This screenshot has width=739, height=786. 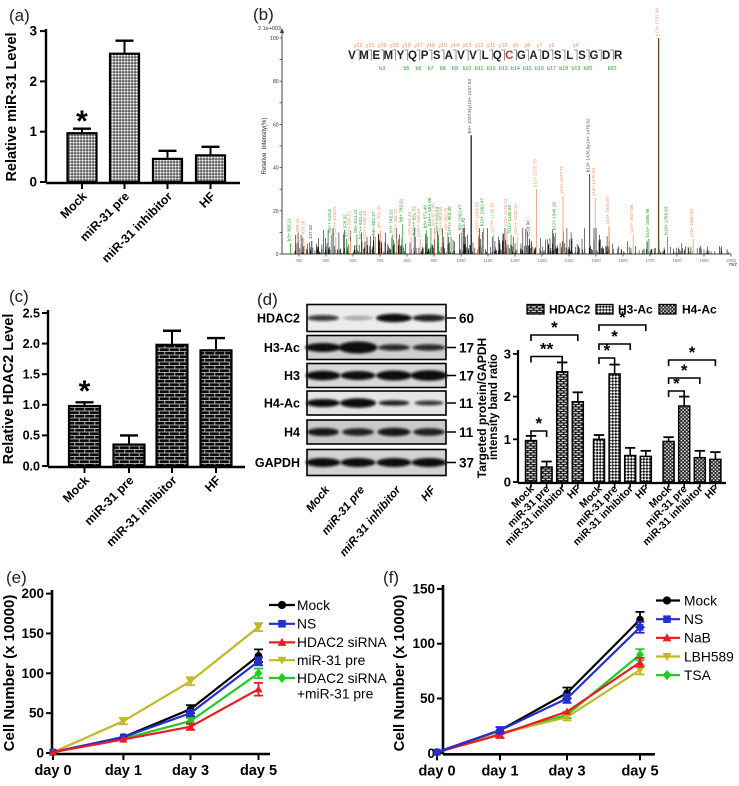 I want to click on svg-text: b18, so click(x=563, y=69).